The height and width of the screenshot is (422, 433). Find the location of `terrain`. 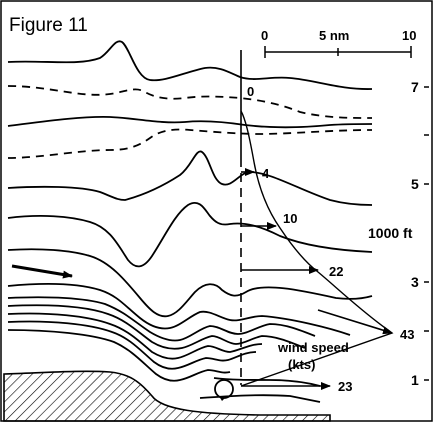

terrain is located at coordinates (167, 396).